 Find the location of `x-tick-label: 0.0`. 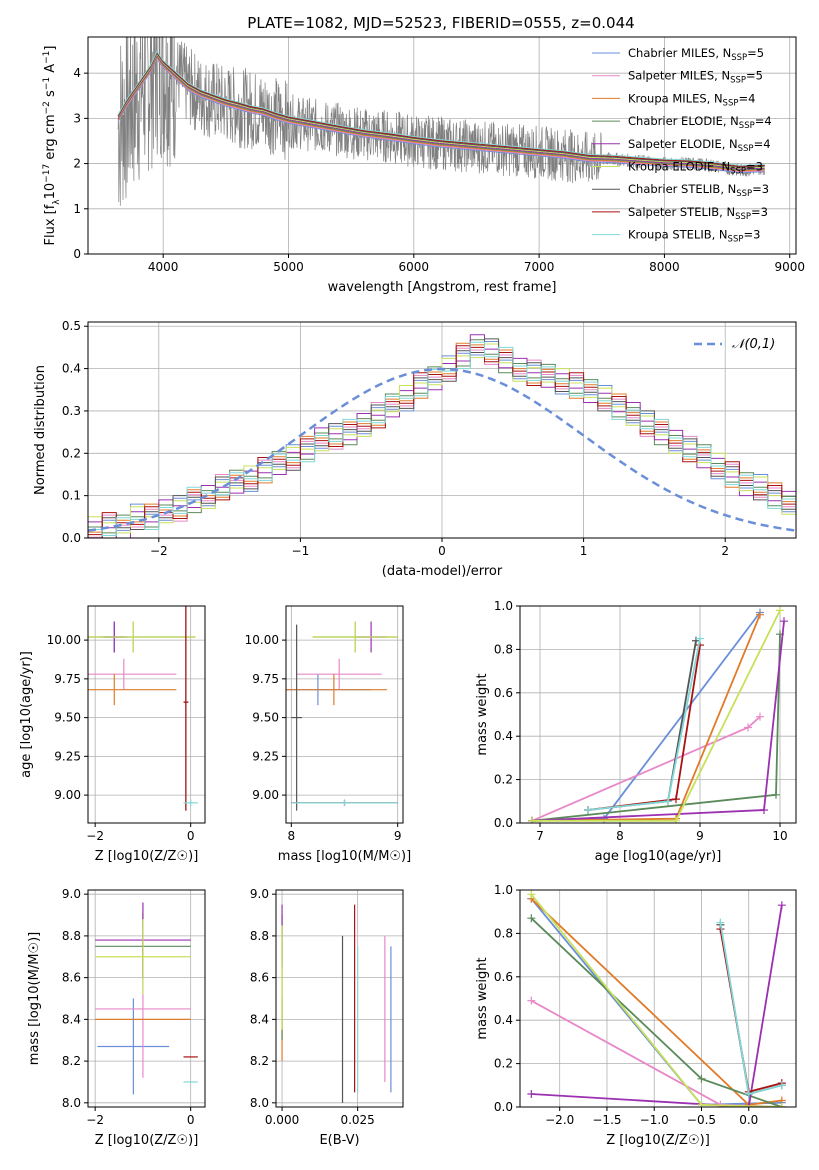

x-tick-label: 0.0 is located at coordinates (748, 1120).